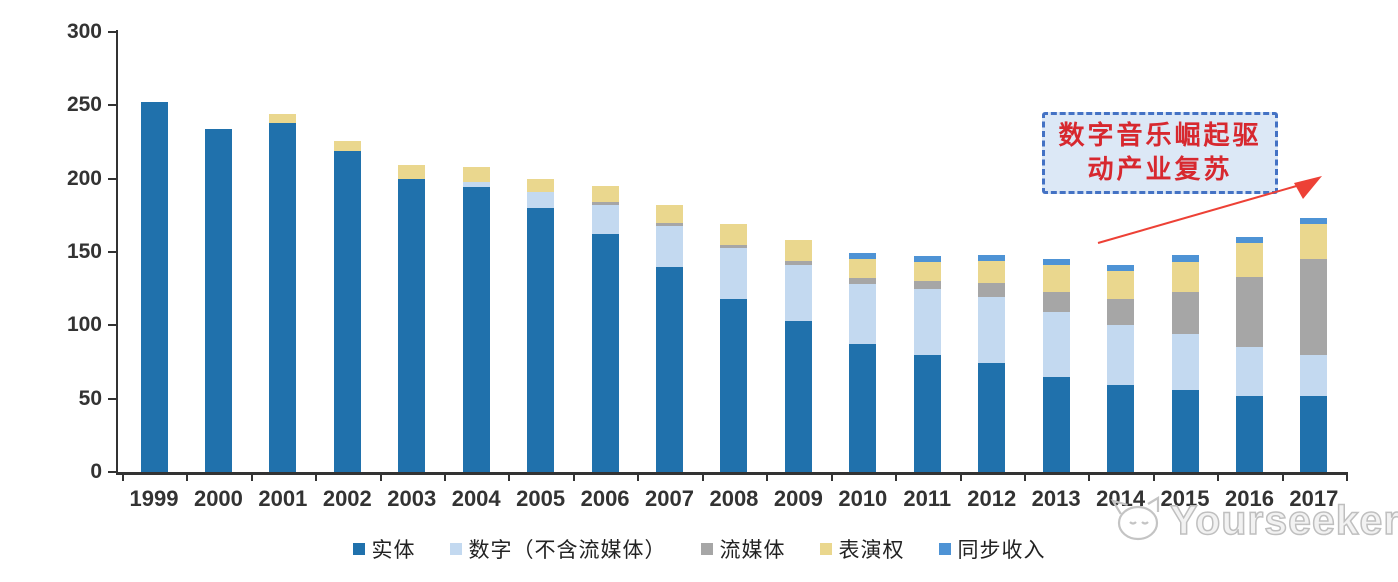 The image size is (1398, 582). Describe the element at coordinates (347, 311) in the screenshot. I see `bar-segment-2002` at that location.